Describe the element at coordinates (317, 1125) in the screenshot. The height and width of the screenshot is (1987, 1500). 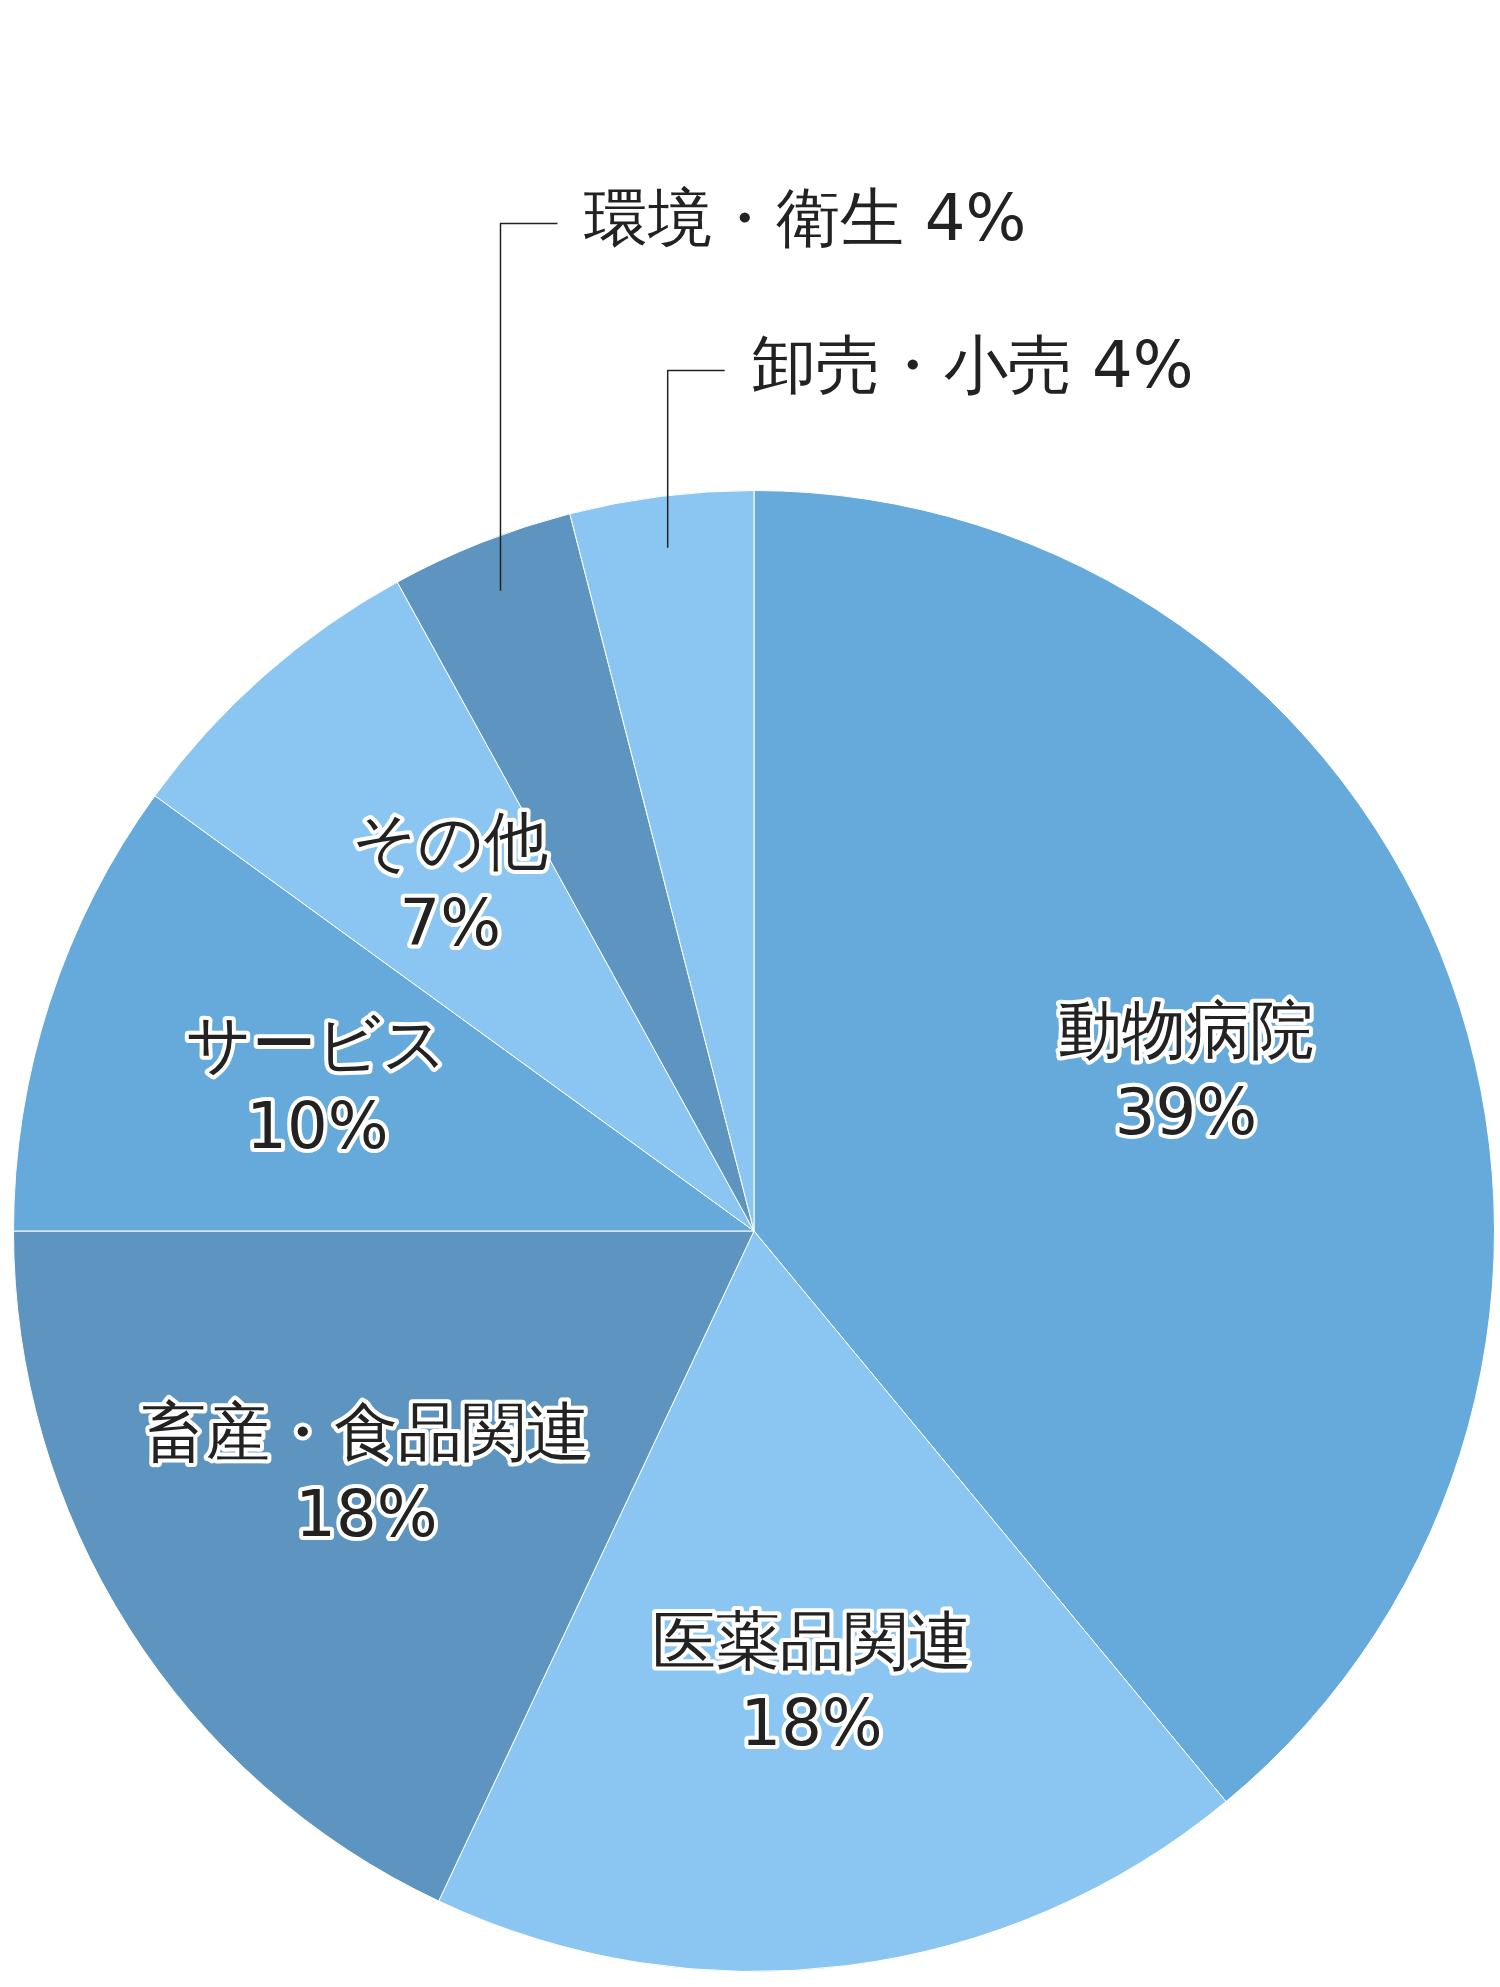
I see `data-label: 10%` at that location.